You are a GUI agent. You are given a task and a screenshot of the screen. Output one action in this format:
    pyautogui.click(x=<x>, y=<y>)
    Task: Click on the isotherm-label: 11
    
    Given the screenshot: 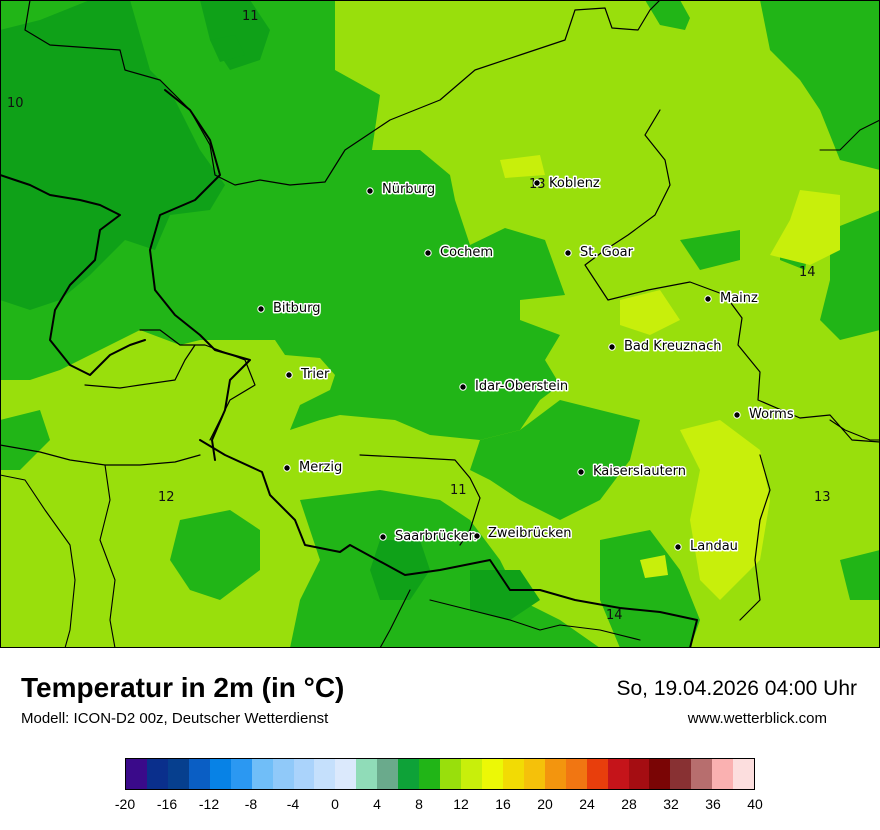 What is the action you would take?
    pyautogui.click(x=250, y=16)
    